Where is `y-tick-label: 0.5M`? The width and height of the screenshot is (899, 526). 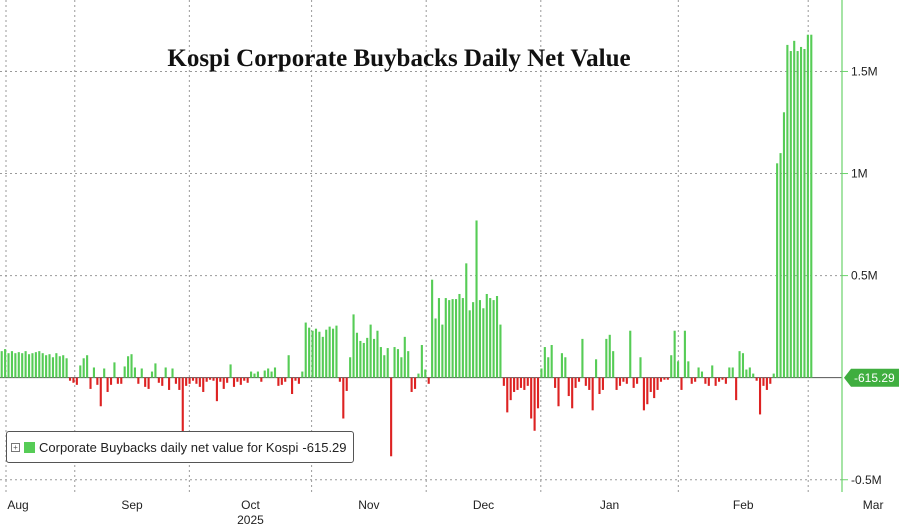 y-tick-label: 0.5M is located at coordinates (864, 276).